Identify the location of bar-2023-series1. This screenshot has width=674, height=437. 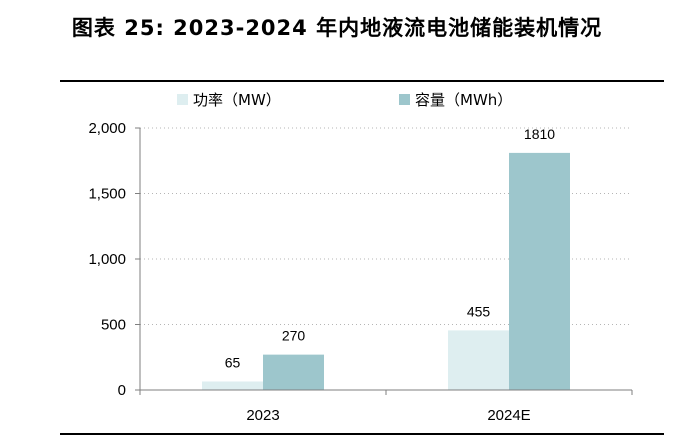
(232, 385).